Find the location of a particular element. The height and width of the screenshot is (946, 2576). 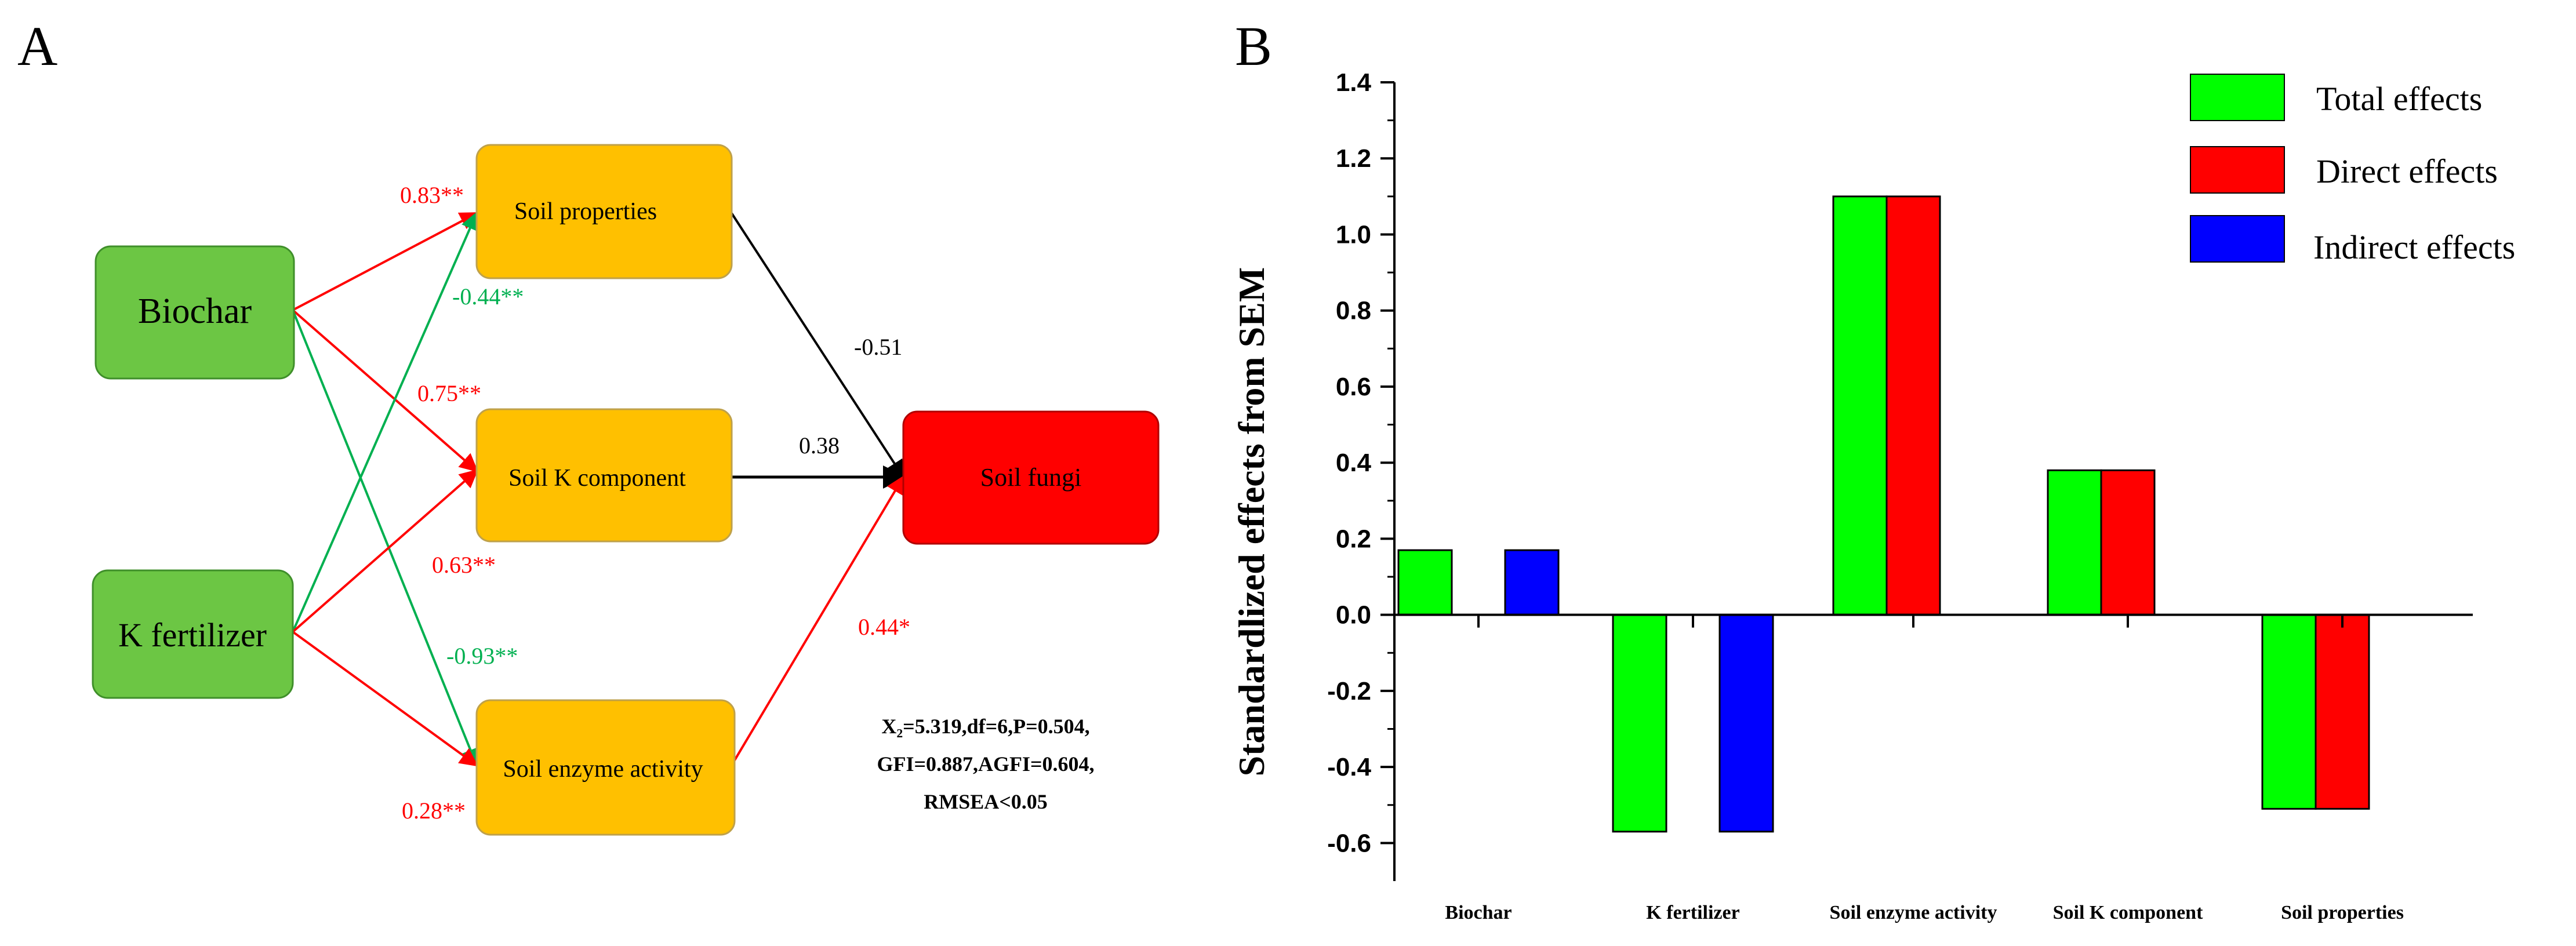

y-tick-label: -0.2 is located at coordinates (1349, 691).